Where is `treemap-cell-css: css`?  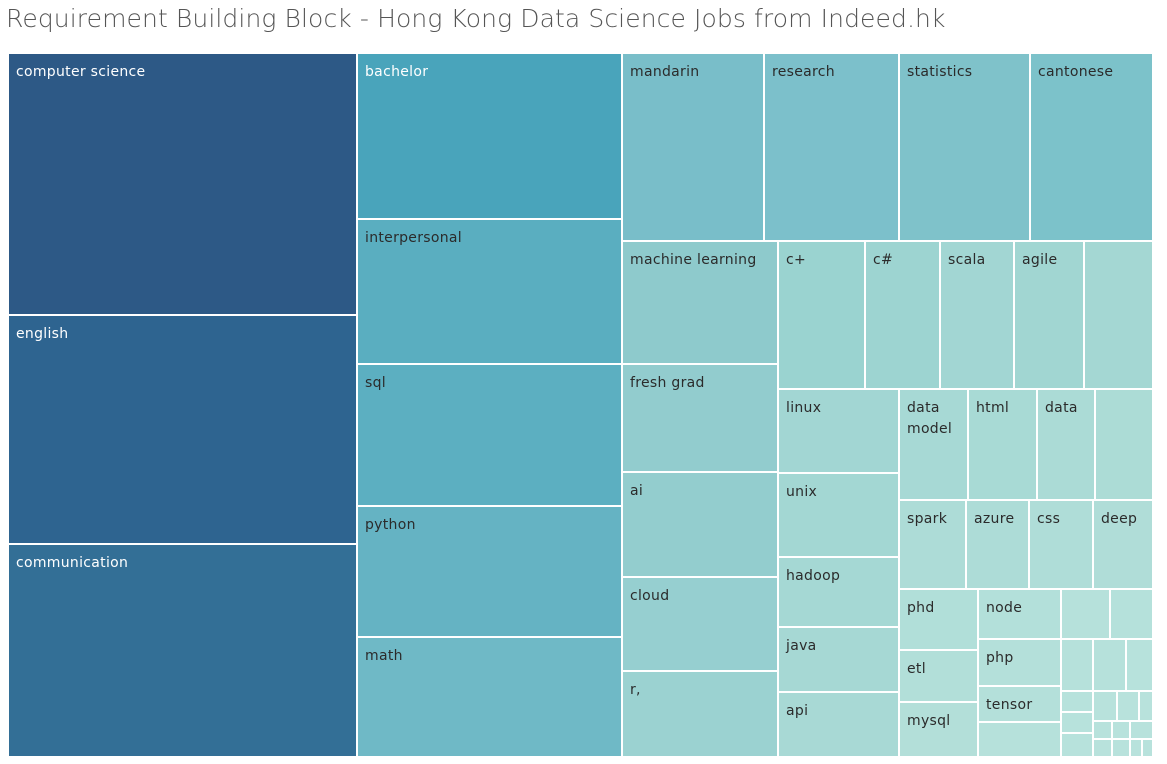 treemap-cell-css: css is located at coordinates (1061, 544).